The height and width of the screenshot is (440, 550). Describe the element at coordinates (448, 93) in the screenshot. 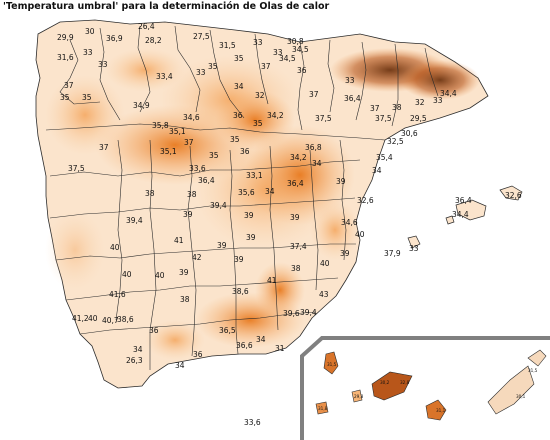

I see `province-value-label: 34,4` at that location.